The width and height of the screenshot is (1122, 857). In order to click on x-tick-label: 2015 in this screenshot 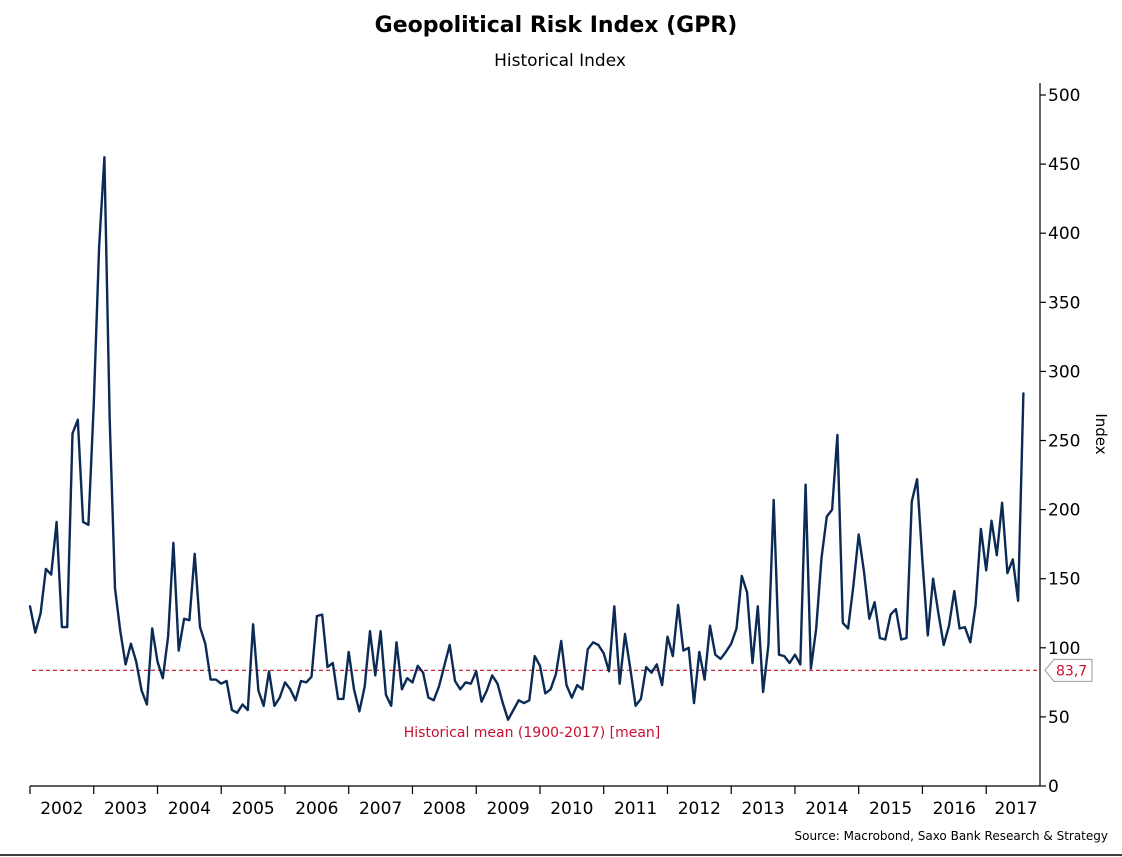, I will do `click(890, 809)`.